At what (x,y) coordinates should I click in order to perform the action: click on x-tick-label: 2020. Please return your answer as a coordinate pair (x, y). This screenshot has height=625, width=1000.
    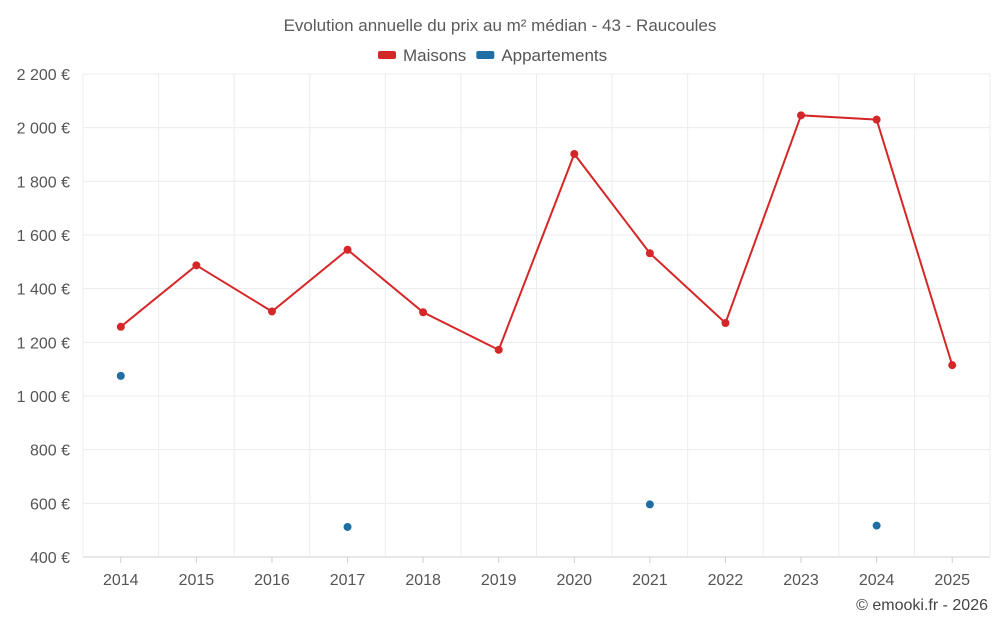
    Looking at the image, I should click on (574, 580).